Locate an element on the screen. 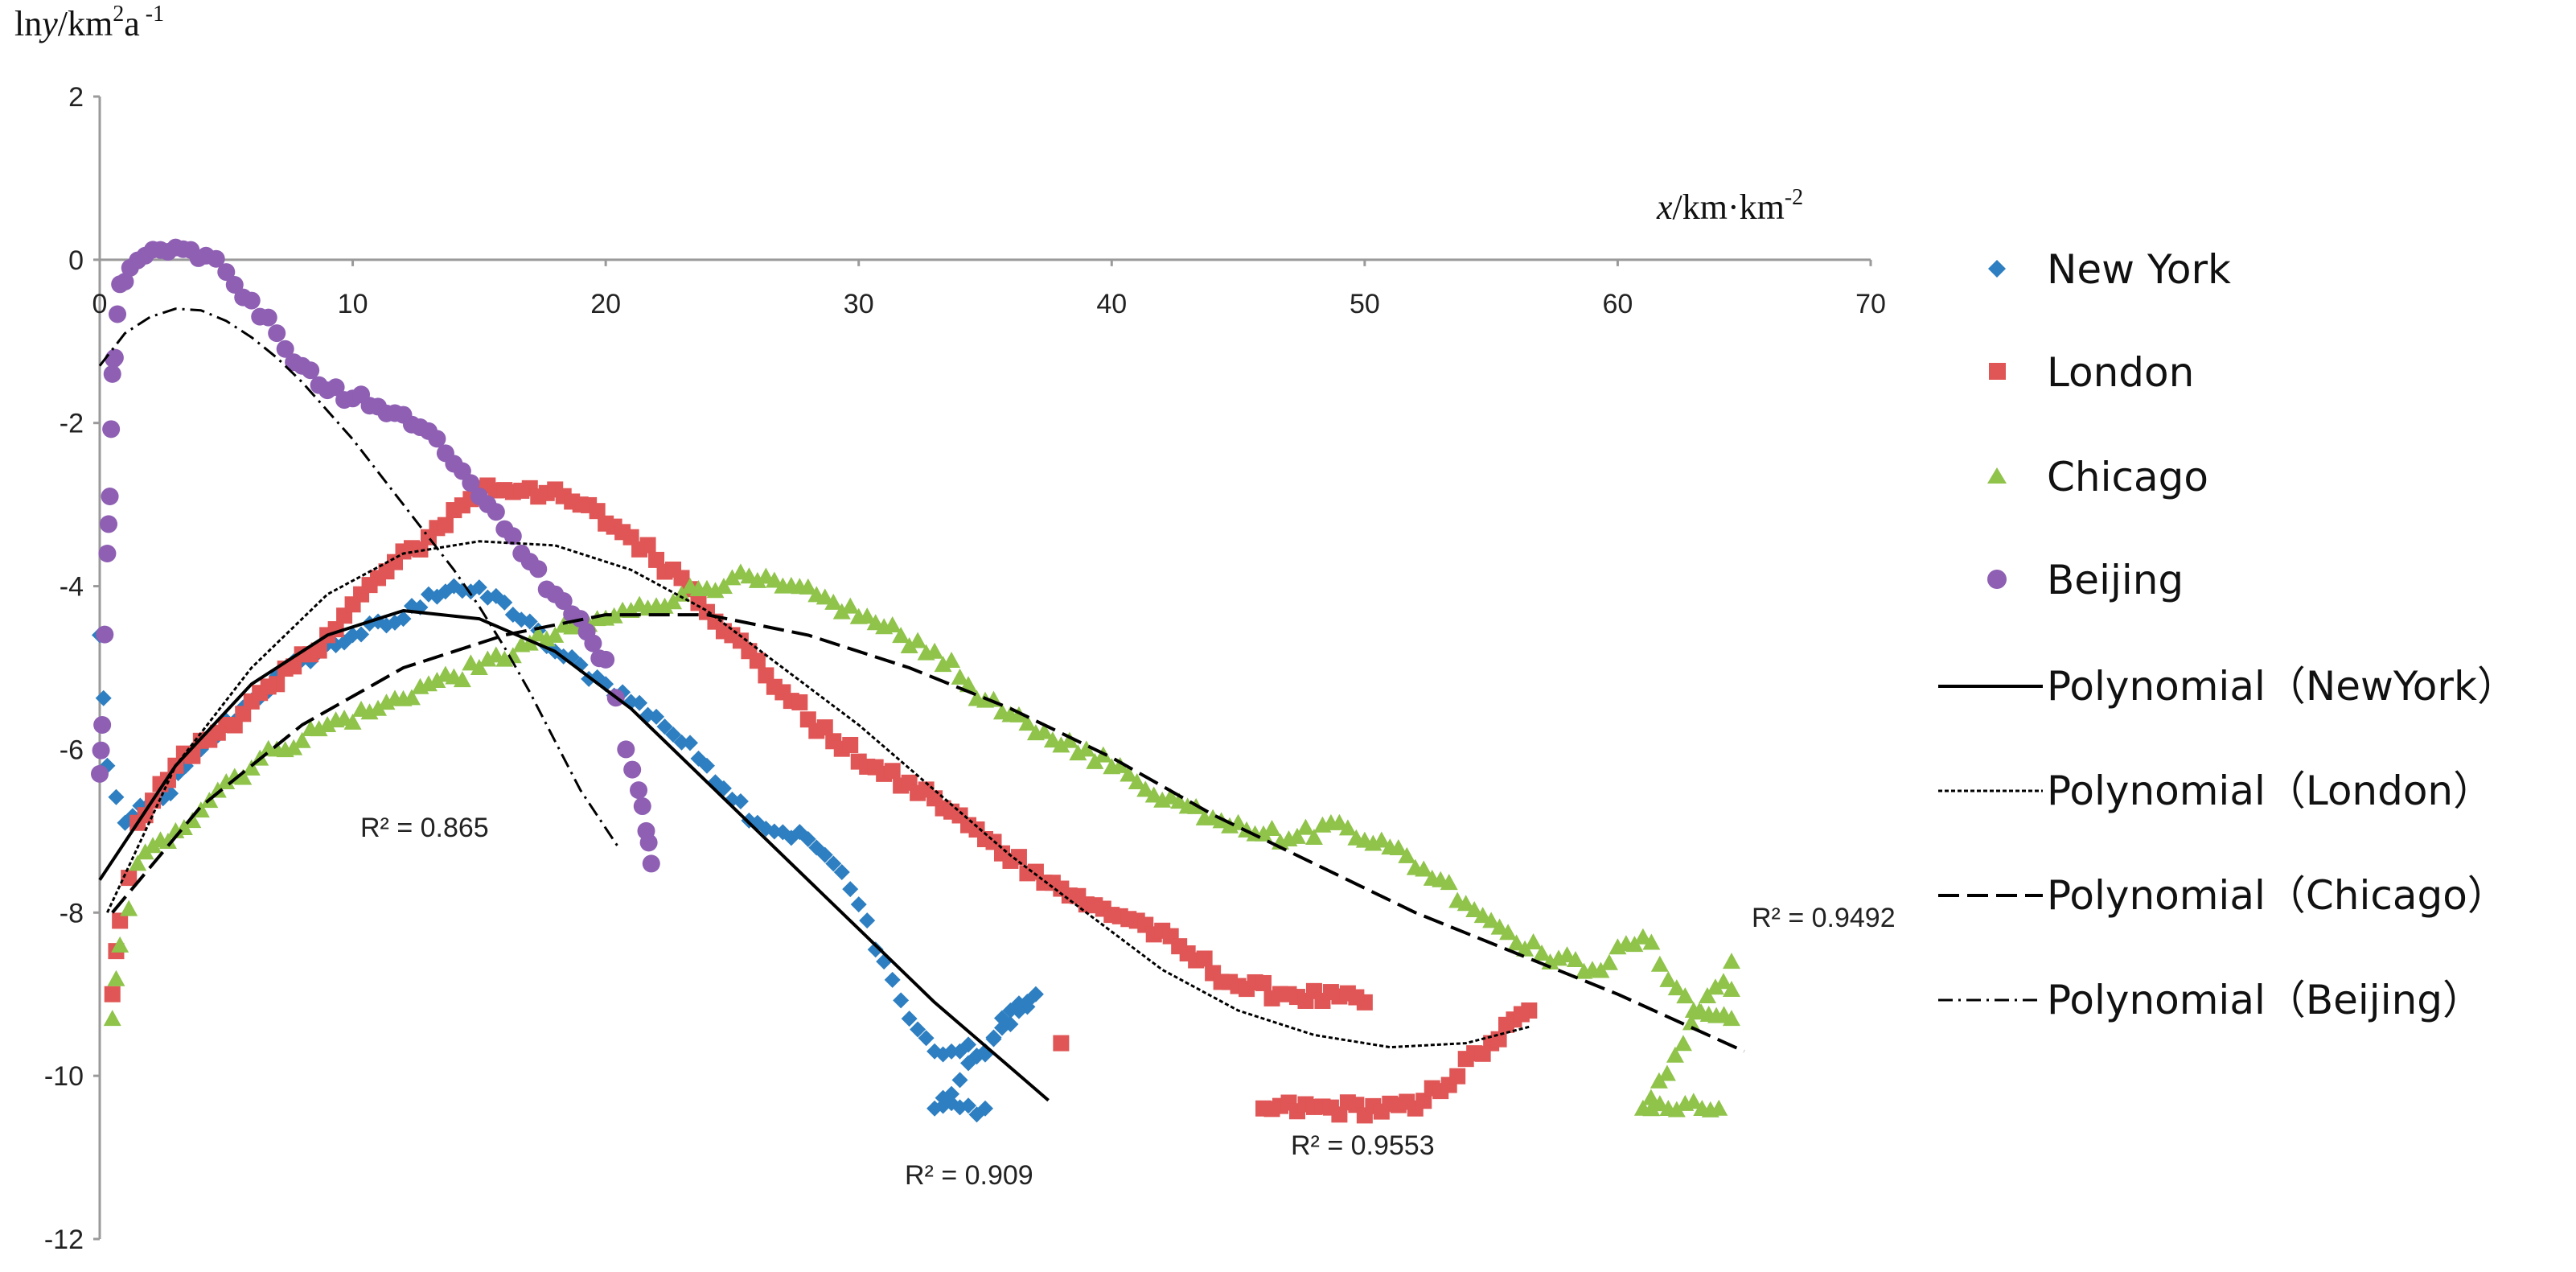 Image resolution: width=2576 pixels, height=1272 pixels. legend-item-fit-beijing: Polynomial（Beijing） is located at coordinates (2210, 1000).